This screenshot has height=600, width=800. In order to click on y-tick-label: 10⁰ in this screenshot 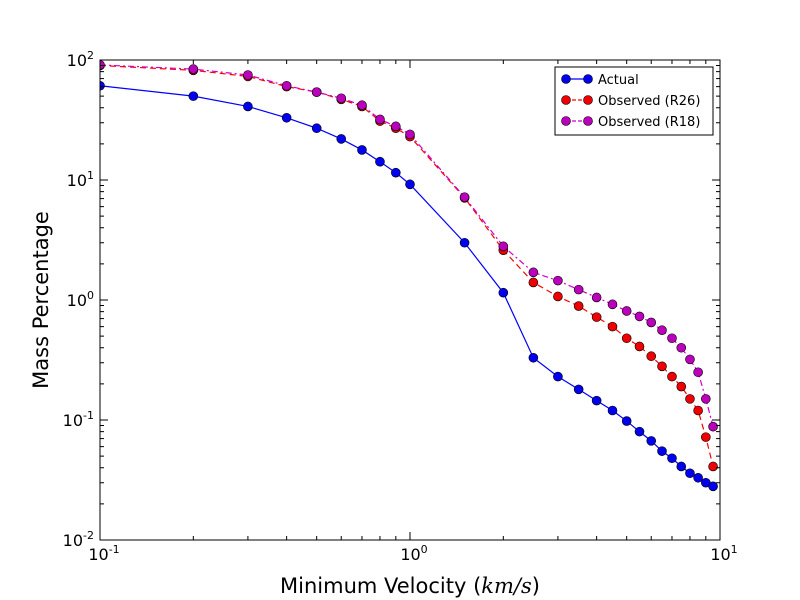, I will do `click(80, 299)`.